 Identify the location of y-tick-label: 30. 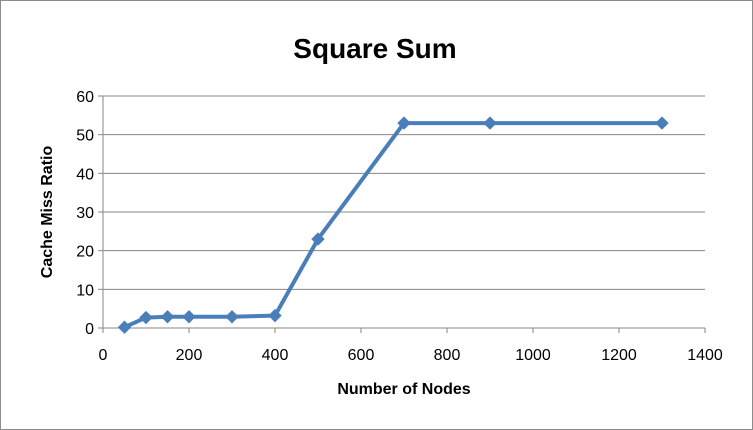
(85, 213).